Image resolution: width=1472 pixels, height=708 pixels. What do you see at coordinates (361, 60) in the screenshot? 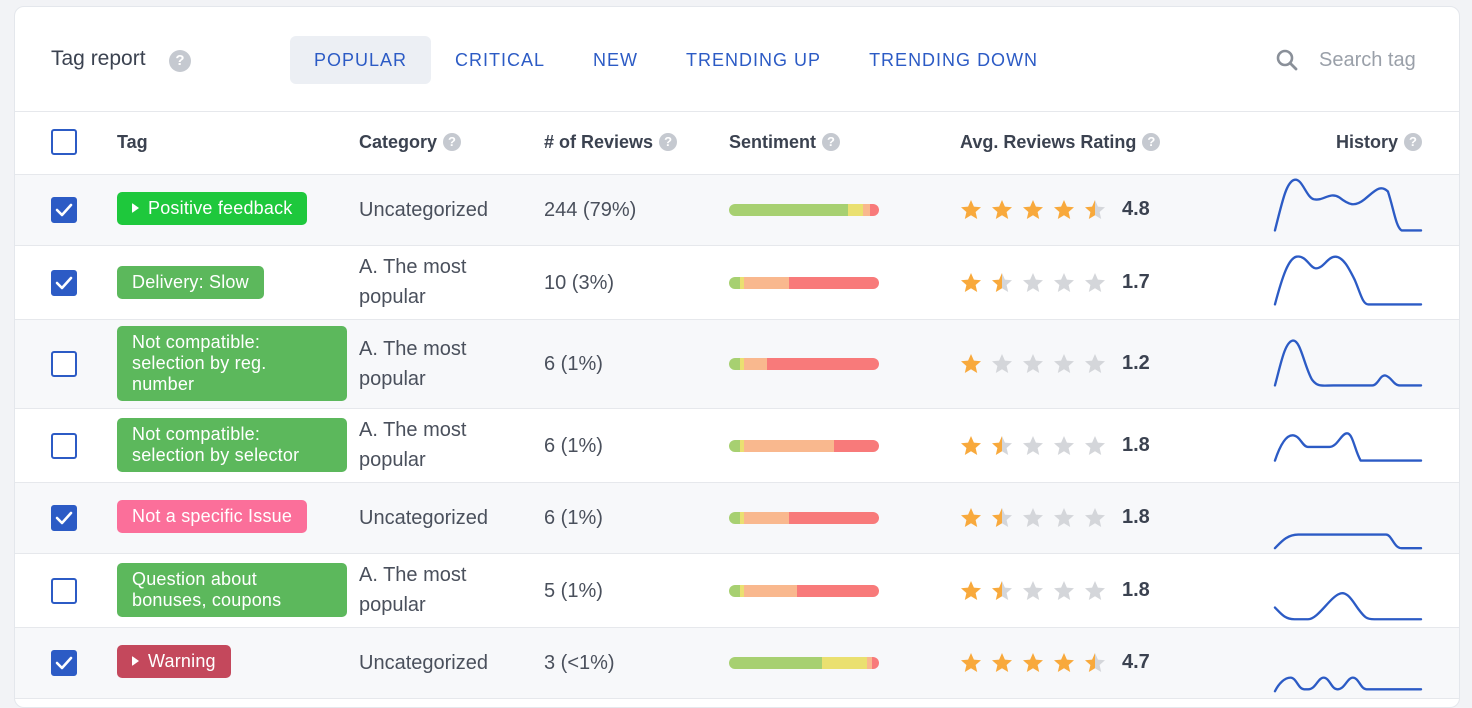
I see `tab-popular: POPULAR` at bounding box center [361, 60].